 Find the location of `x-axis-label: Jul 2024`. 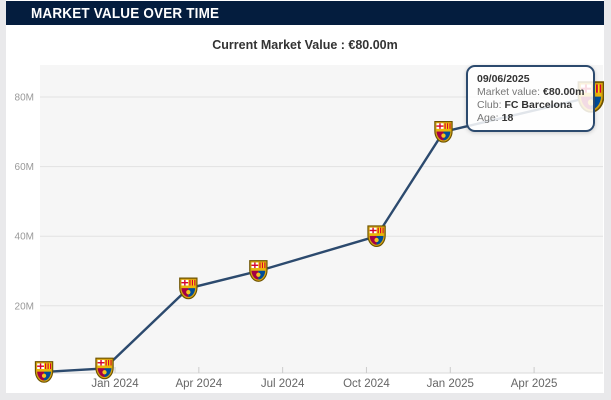

x-axis-label: Jul 2024 is located at coordinates (283, 384).